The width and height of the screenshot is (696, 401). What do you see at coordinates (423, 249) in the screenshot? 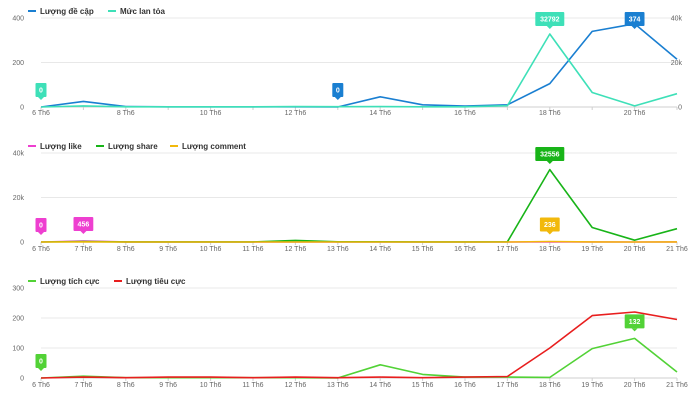
I see `engagement-x-tick-label: 15 Th6` at bounding box center [423, 249].